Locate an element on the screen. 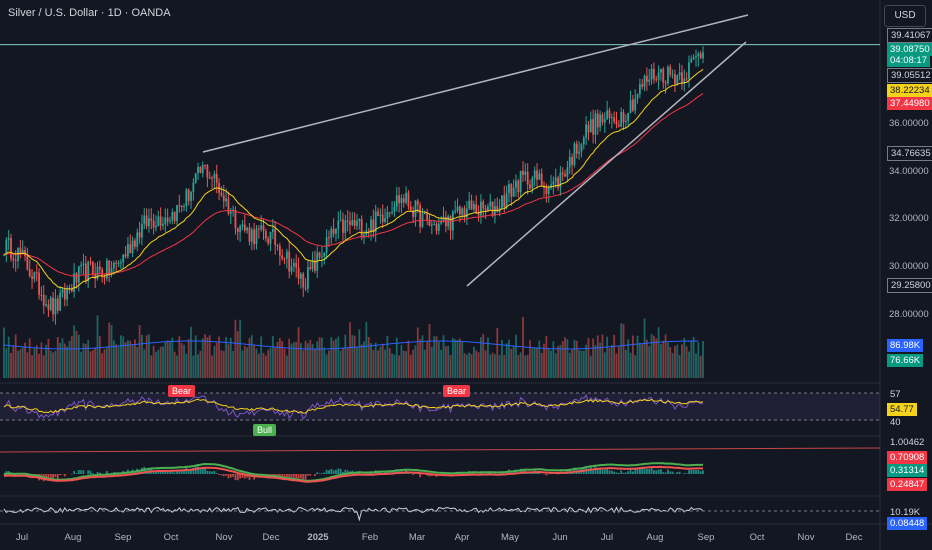 This screenshot has height=550, width=932. price-tick: 30.00000 is located at coordinates (909, 266).